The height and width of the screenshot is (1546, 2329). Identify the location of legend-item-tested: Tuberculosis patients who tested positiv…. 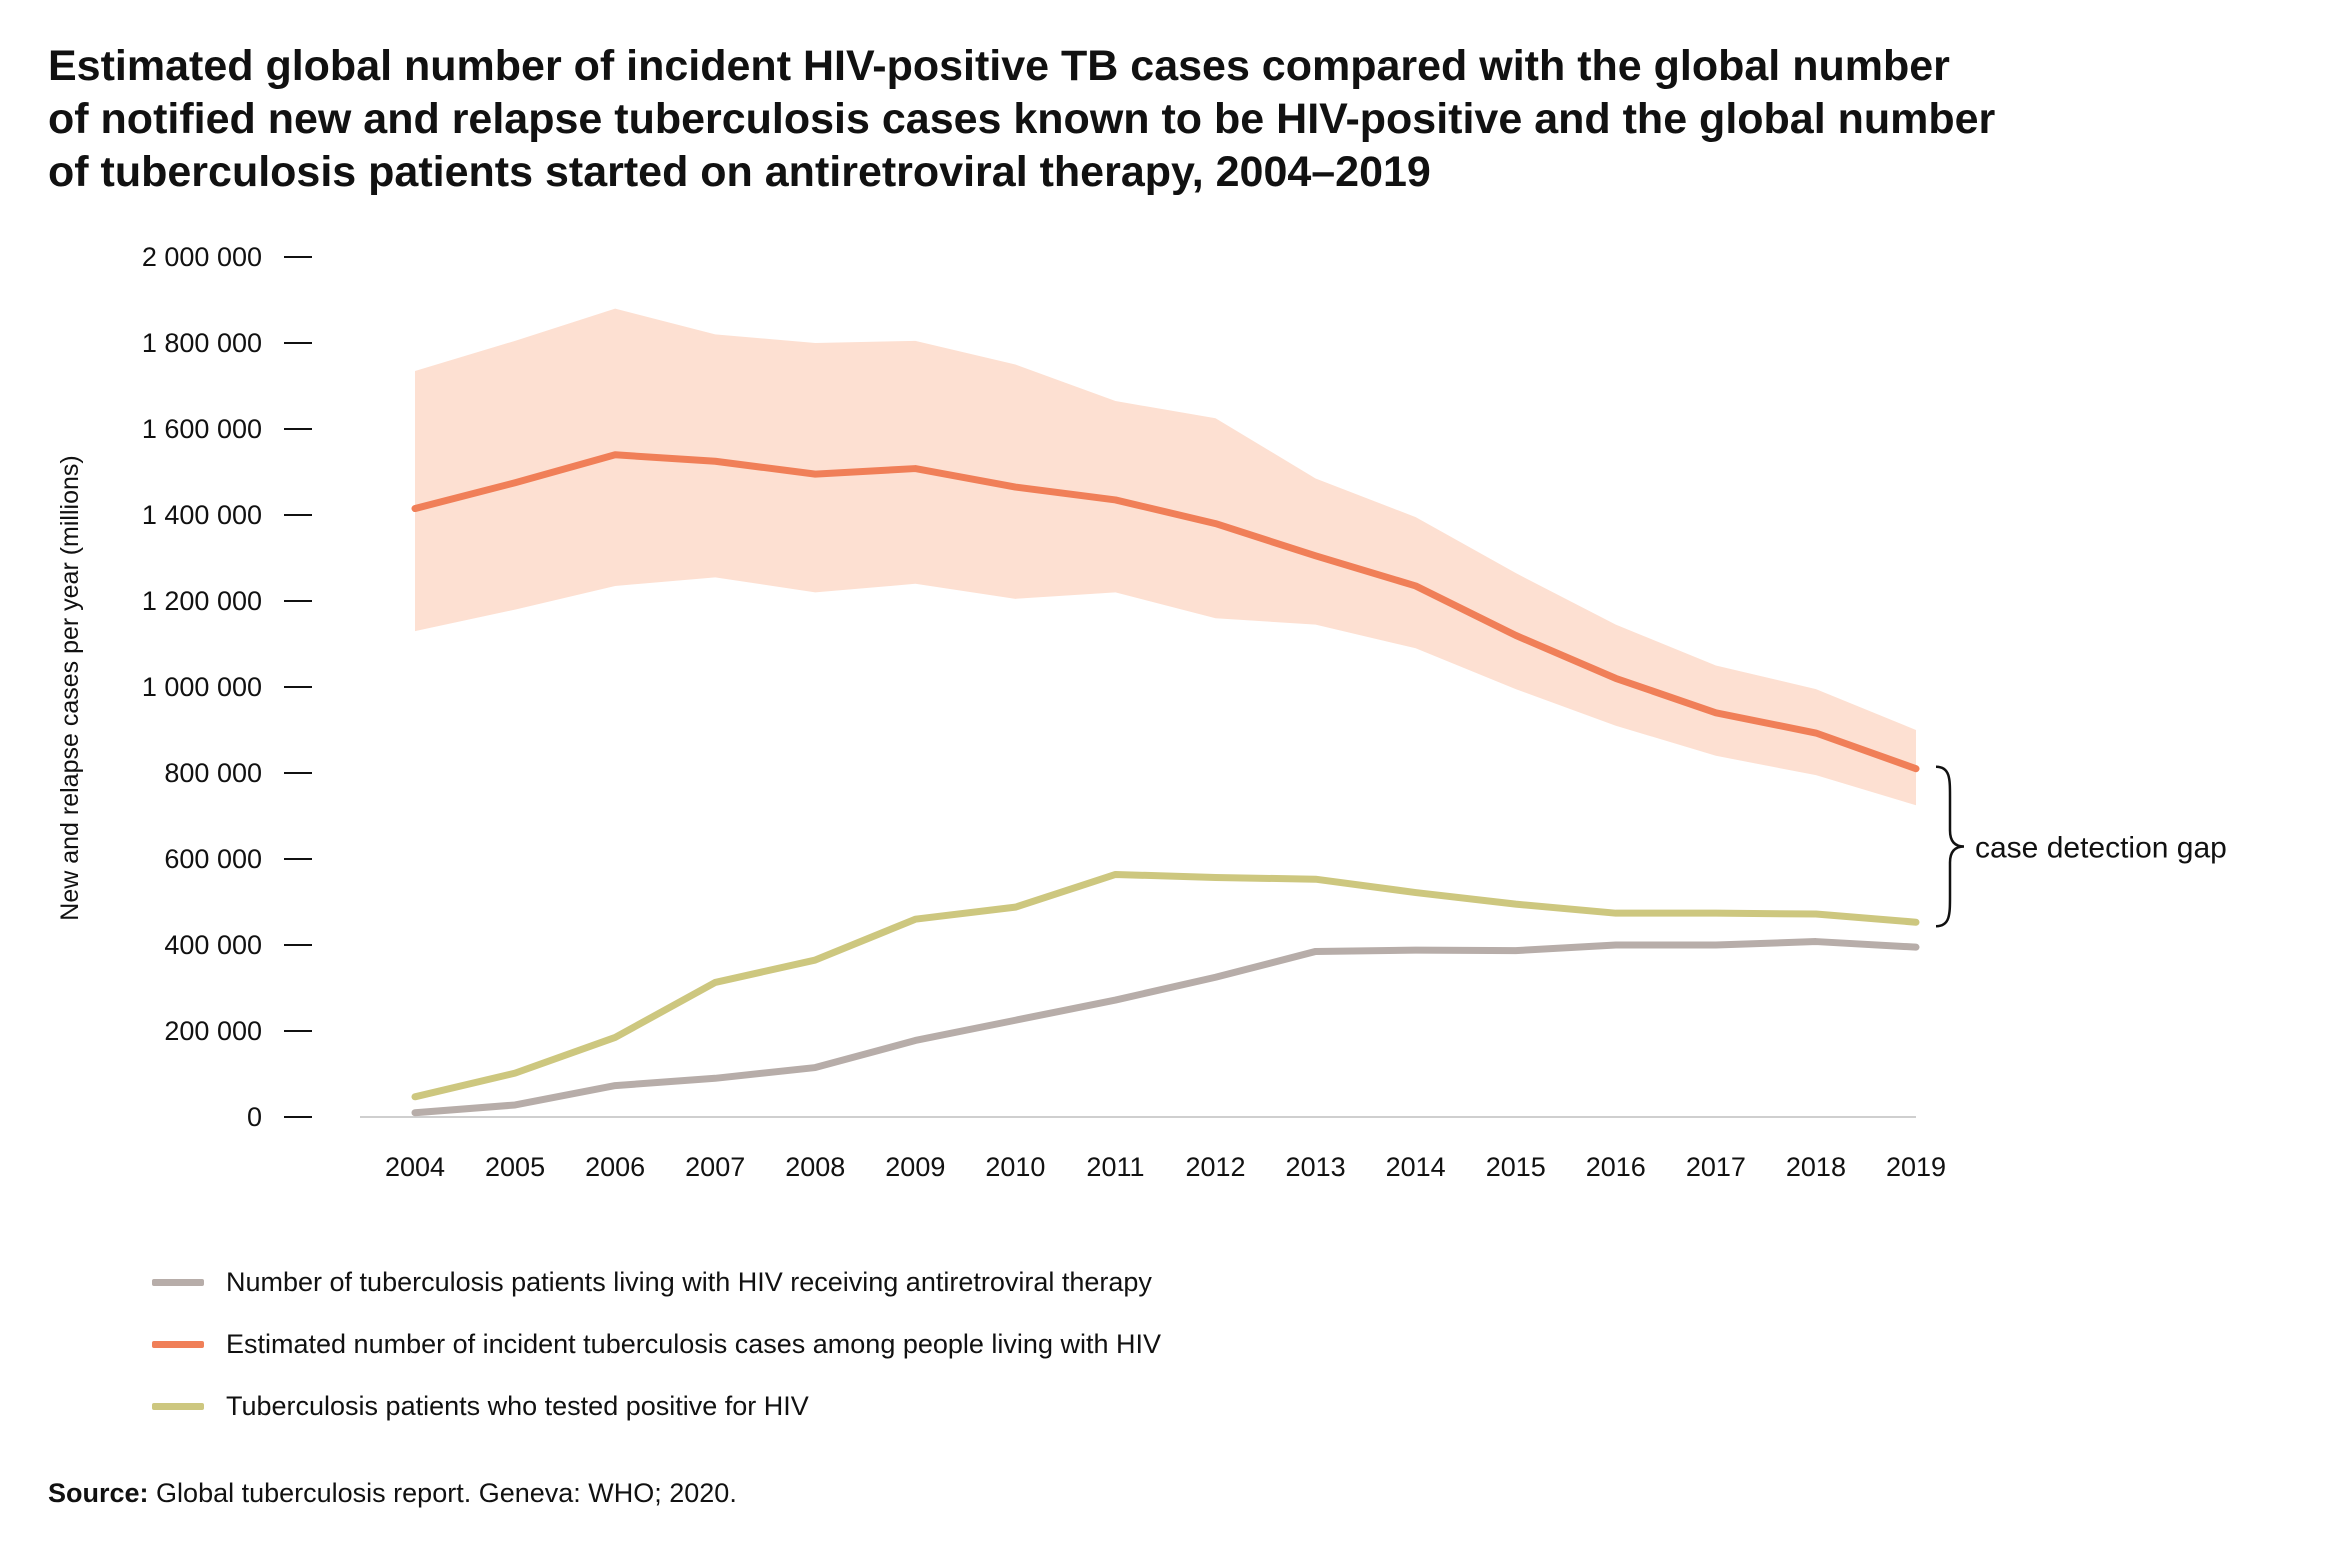
(480, 1406).